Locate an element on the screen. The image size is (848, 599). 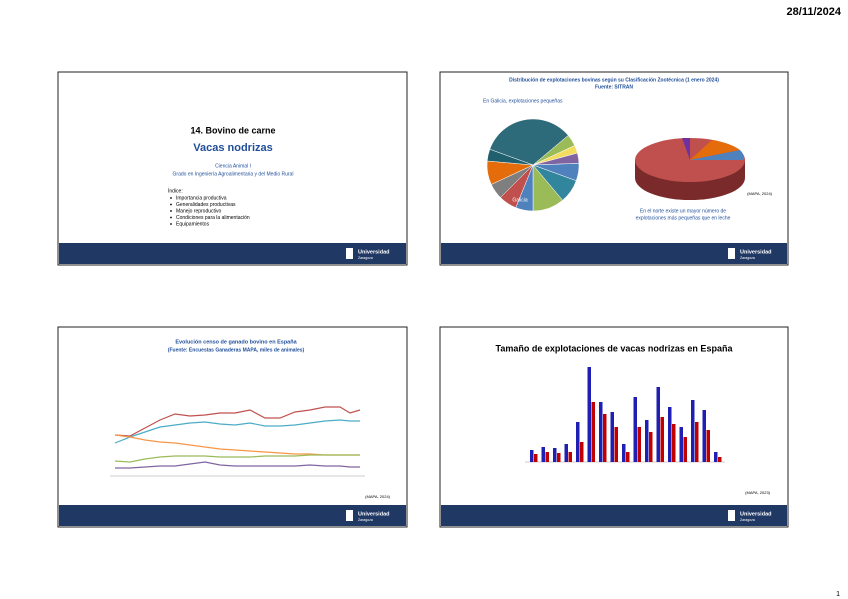
index-item: Generalidades productivas is located at coordinates (206, 205).